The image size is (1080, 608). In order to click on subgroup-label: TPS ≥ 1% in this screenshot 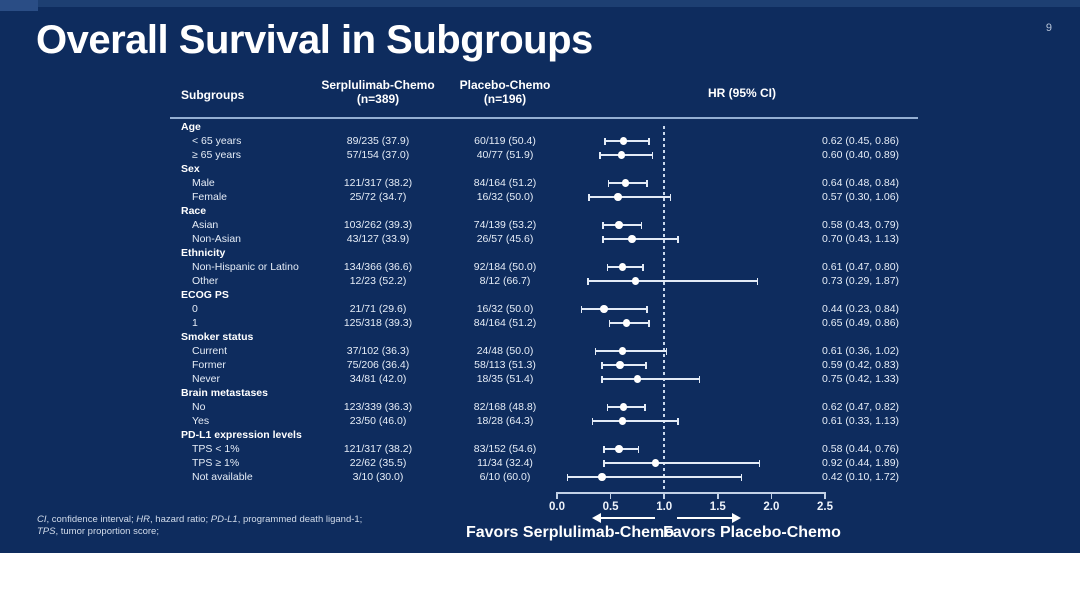, I will do `click(216, 463)`.